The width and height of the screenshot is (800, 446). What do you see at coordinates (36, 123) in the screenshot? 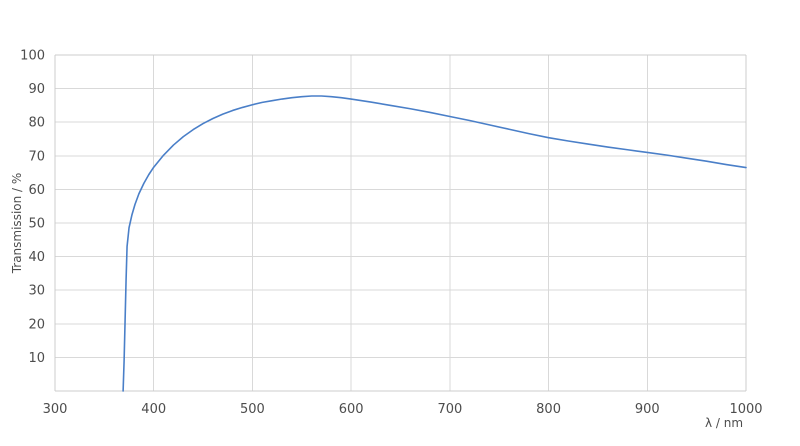
I see `y-tick-label: 80` at bounding box center [36, 123].